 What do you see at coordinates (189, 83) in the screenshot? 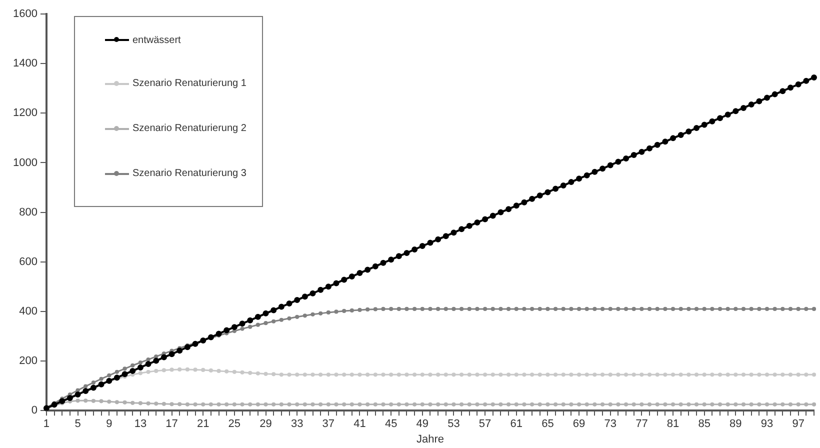
I see `legend-label: Szenario Renaturierung 1` at bounding box center [189, 83].